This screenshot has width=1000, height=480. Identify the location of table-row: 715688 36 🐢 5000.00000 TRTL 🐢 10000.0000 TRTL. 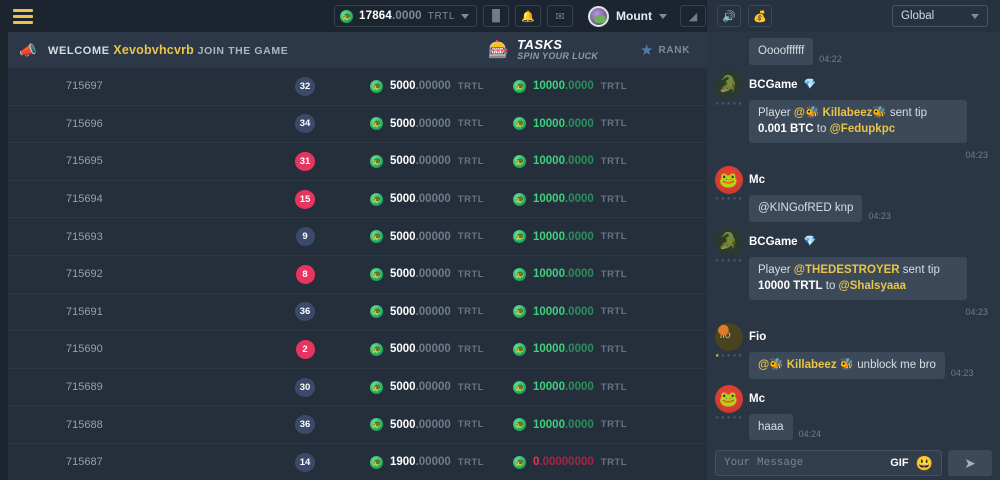
(357, 425).